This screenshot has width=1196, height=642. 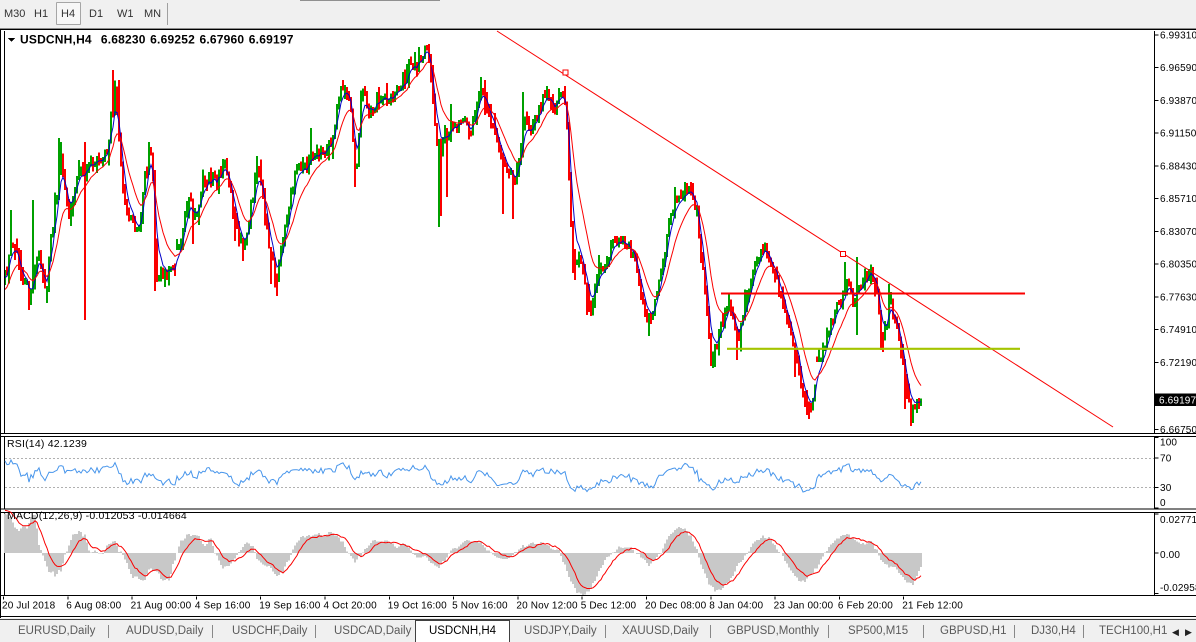 I want to click on svg-text: 70, so click(x=1166, y=459).